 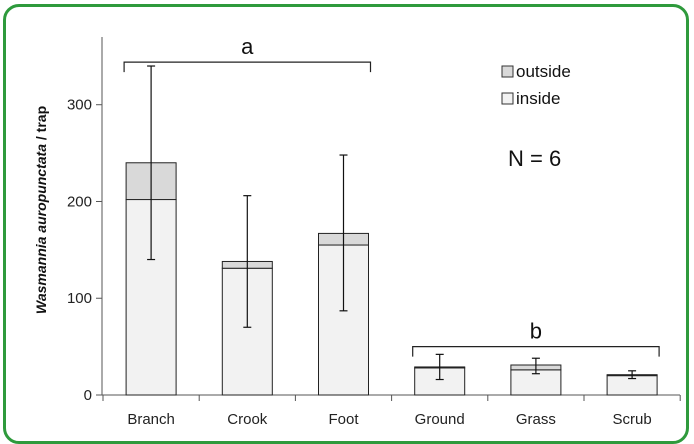 What do you see at coordinates (79, 201) in the screenshot?
I see `y-tick-label: 200` at bounding box center [79, 201].